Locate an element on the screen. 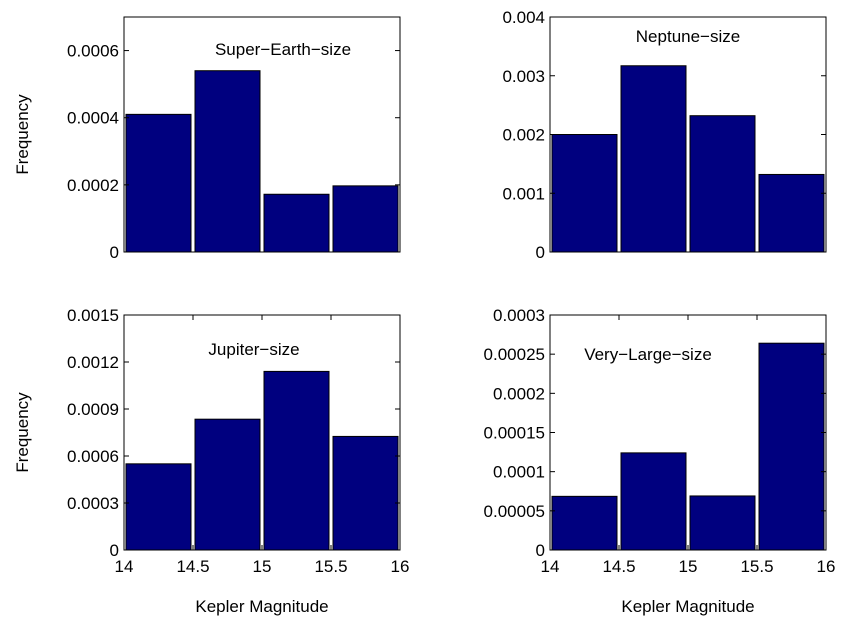  y-tick-label: 0.002 is located at coordinates (523, 135).